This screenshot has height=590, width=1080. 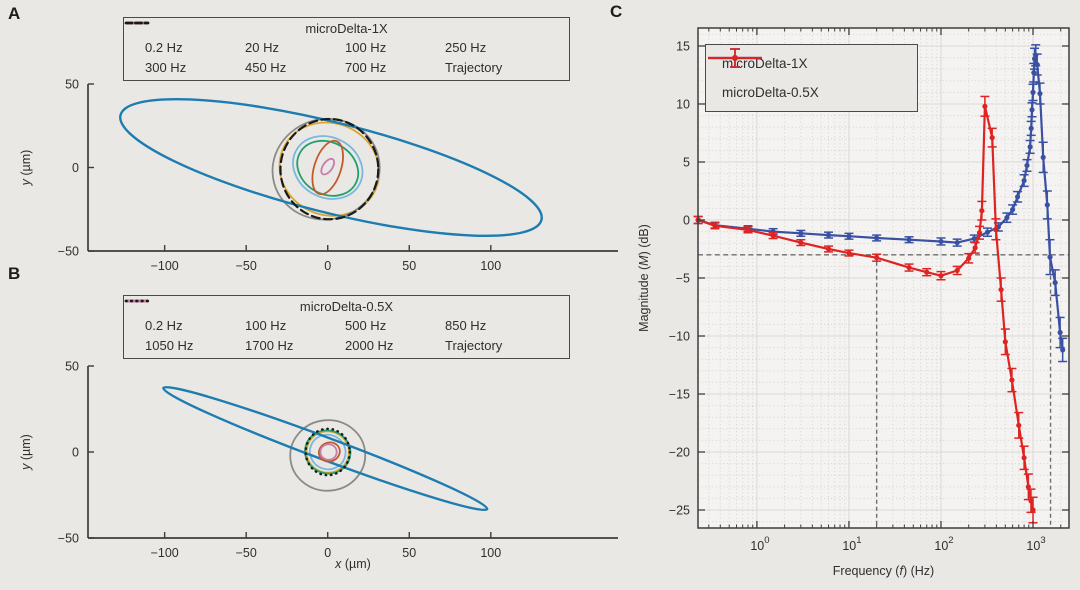 What do you see at coordinates (366, 67) in the screenshot?
I see `legend-item-label: 700 Hz` at bounding box center [366, 67].